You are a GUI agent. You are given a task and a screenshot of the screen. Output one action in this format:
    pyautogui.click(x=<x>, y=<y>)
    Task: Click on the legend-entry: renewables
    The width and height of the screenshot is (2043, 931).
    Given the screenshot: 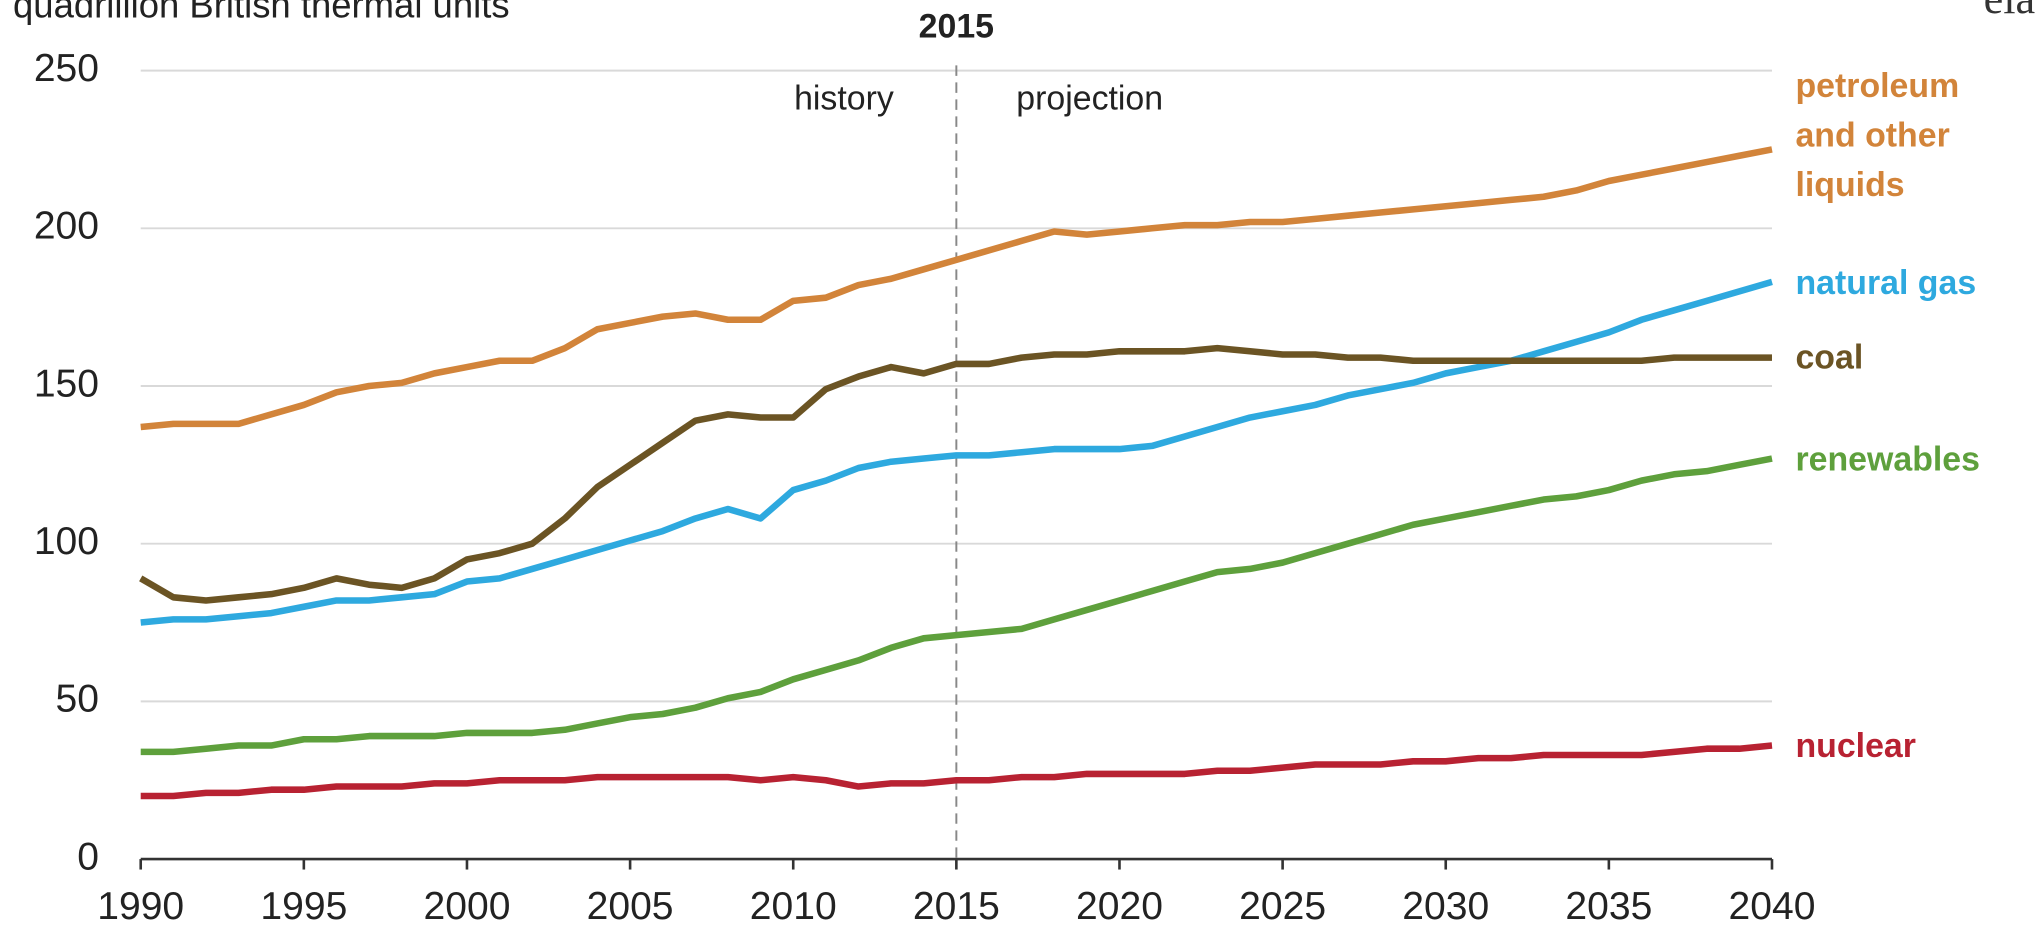 What is the action you would take?
    pyautogui.click(x=1887, y=458)
    